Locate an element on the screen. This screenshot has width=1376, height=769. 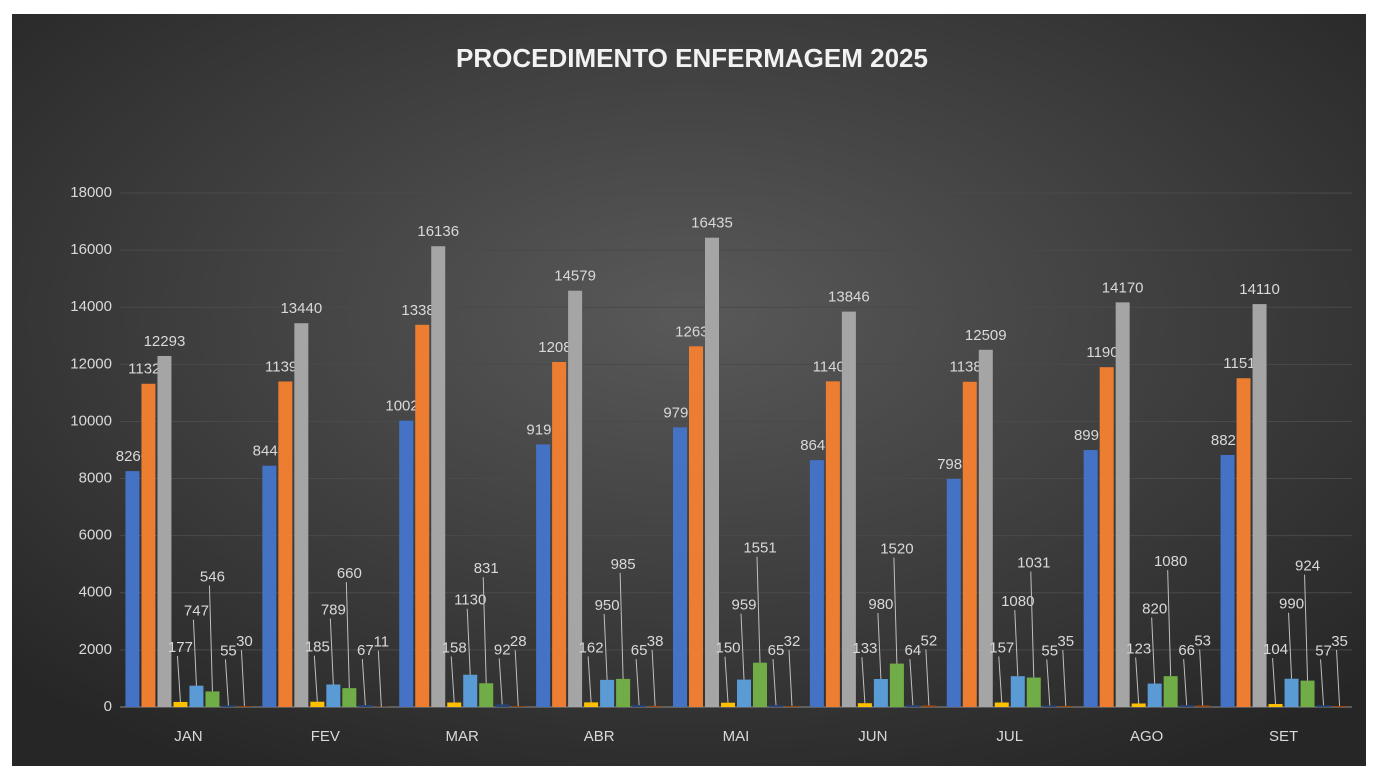
data-label: 747 is located at coordinates (196, 611).